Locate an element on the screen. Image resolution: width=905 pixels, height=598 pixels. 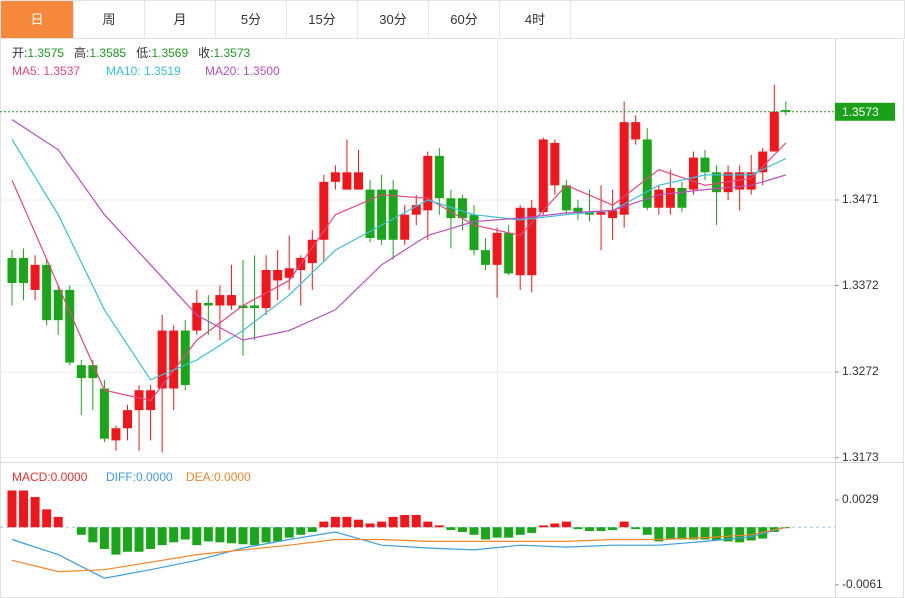
legend-entry: DEA:0.0000 is located at coordinates (218, 477).